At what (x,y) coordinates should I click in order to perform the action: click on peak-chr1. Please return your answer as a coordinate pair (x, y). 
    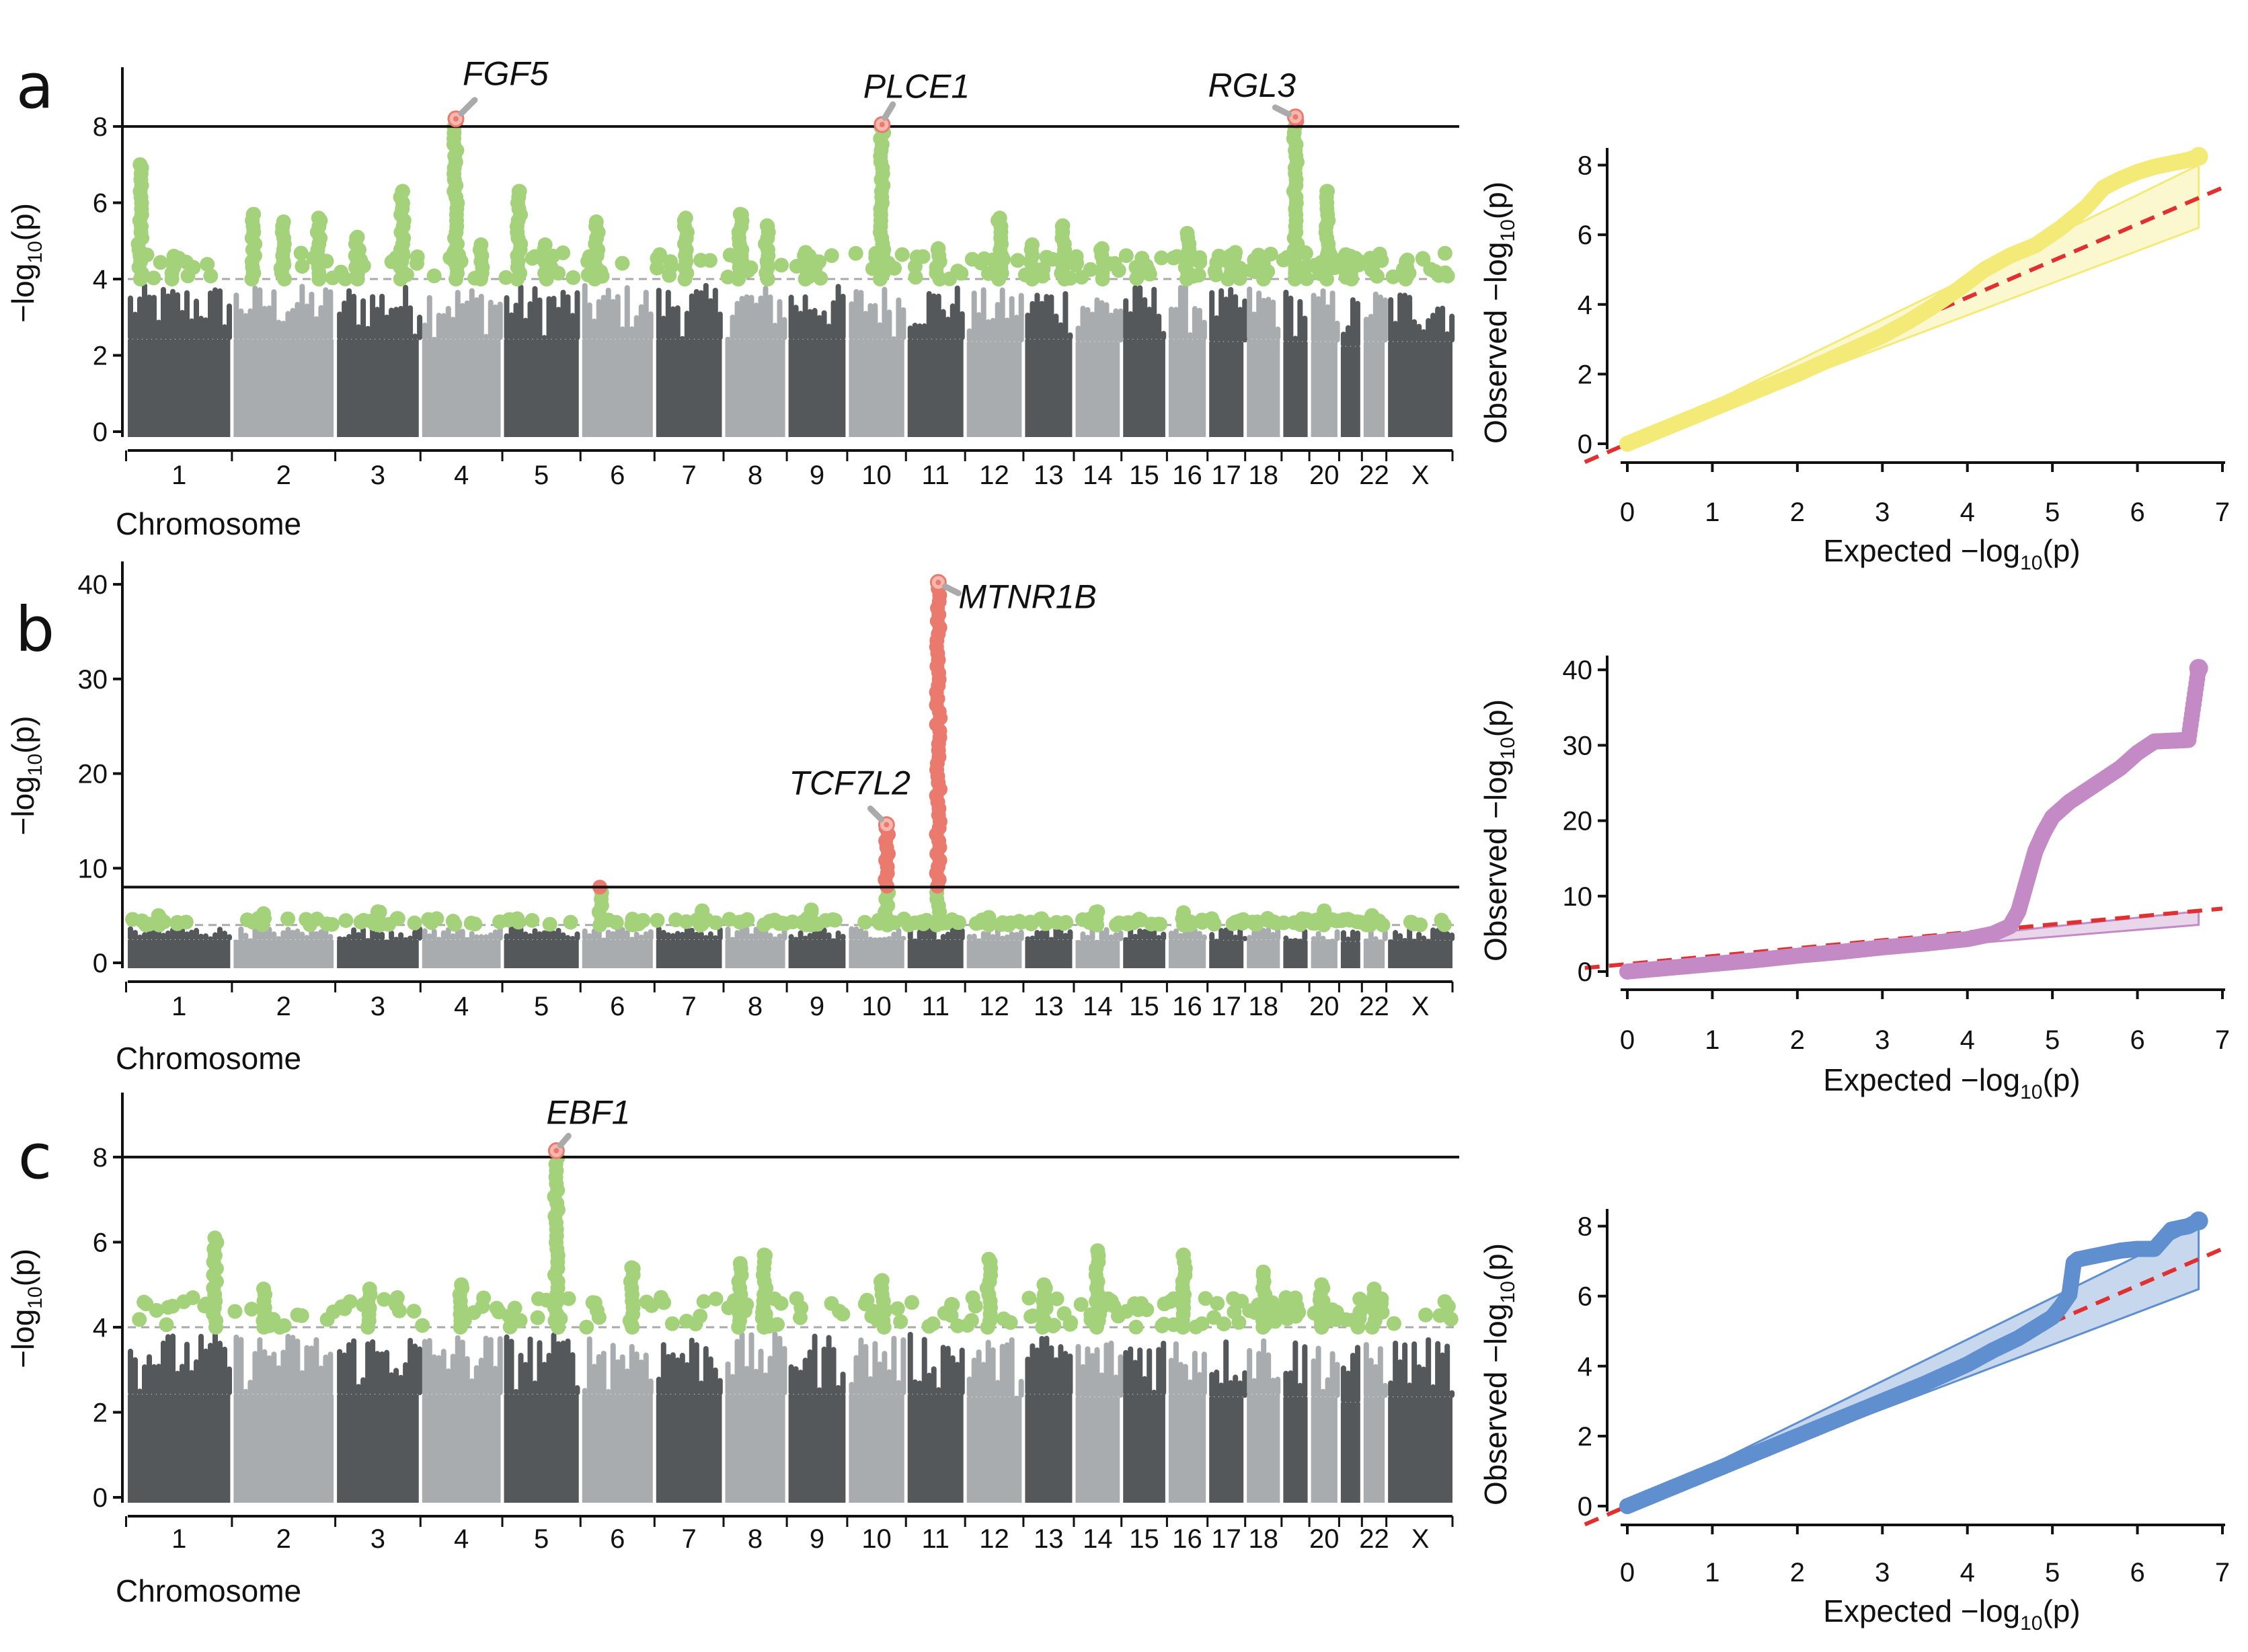
    Looking at the image, I should click on (173, 268).